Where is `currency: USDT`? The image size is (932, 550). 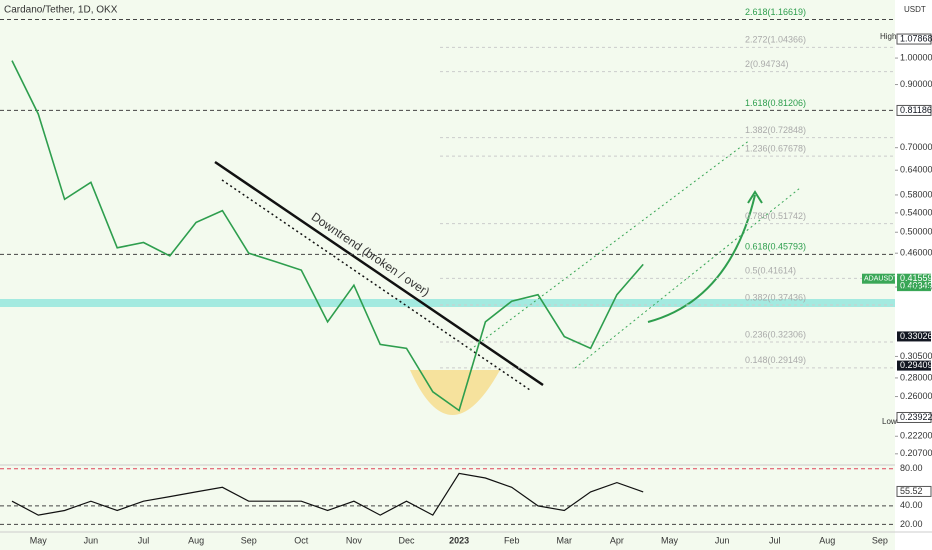 currency: USDT is located at coordinates (915, 9).